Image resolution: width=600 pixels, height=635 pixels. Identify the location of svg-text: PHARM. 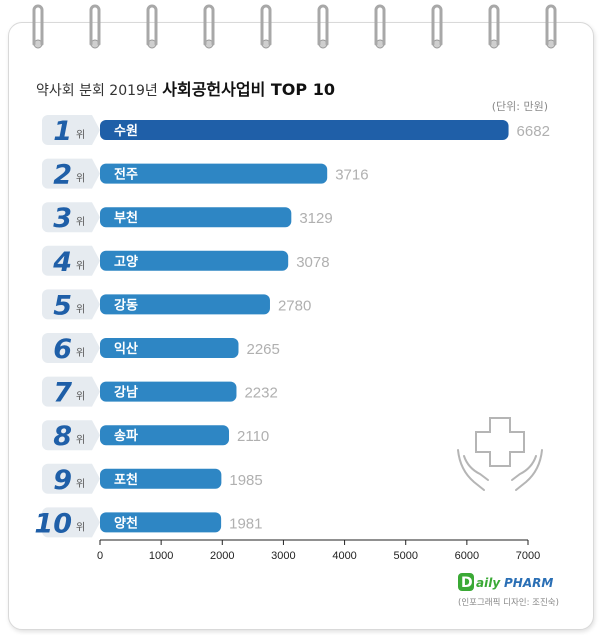
(528, 583).